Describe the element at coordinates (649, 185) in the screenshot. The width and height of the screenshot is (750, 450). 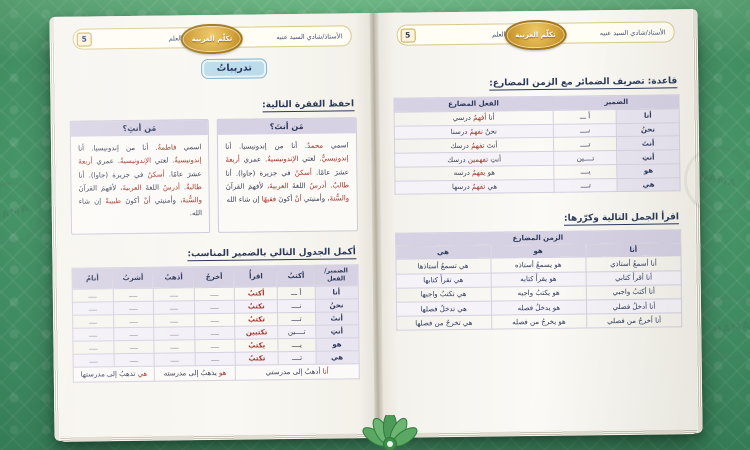
I see `pronoun-cell: هي` at that location.